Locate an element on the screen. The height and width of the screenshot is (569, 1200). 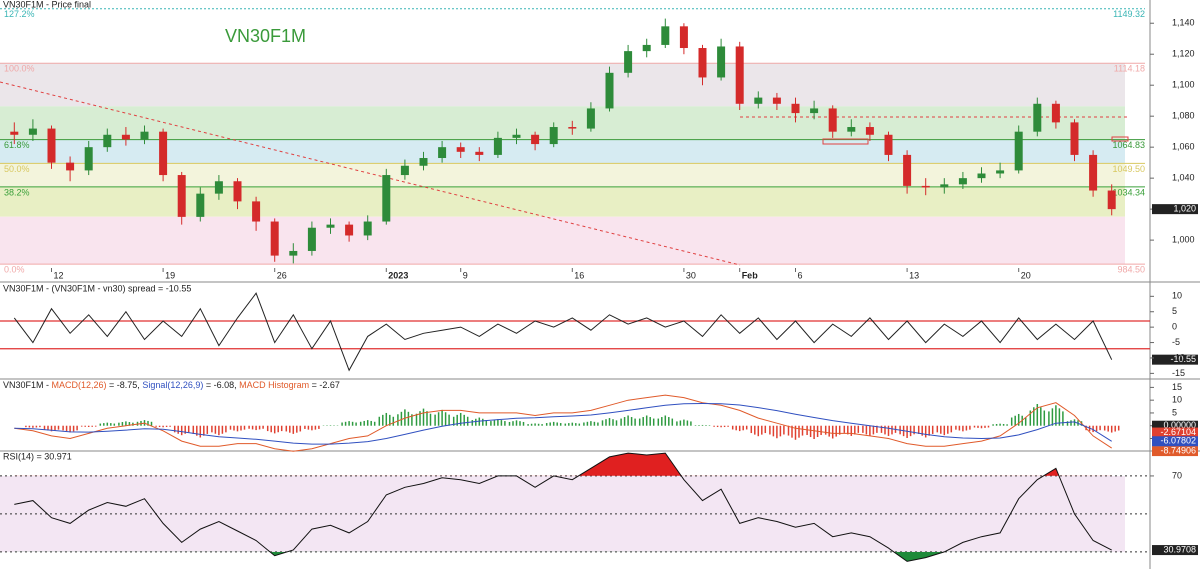
histogram-last-label: -2.67104 is located at coordinates (1178, 432).